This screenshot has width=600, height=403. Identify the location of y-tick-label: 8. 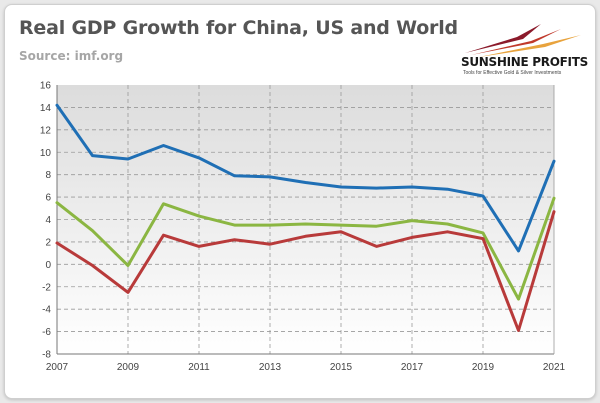
(48, 175).